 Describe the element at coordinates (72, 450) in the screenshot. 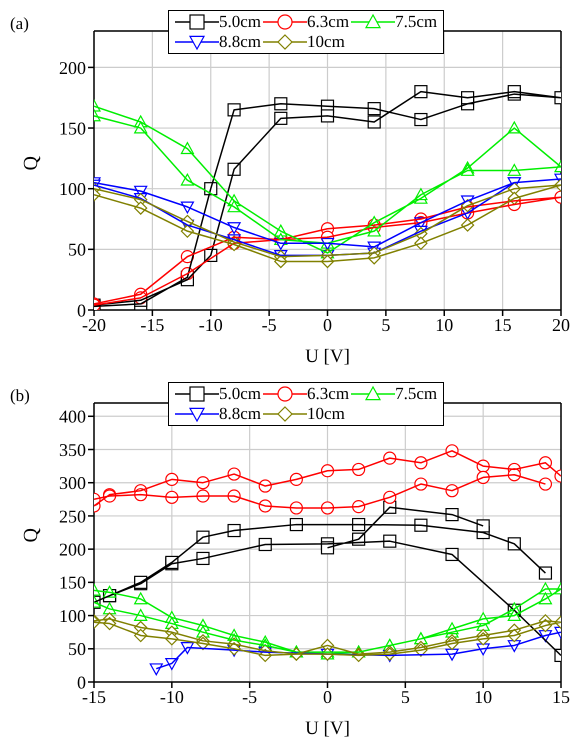

I see `y-tick-label: 350` at that location.